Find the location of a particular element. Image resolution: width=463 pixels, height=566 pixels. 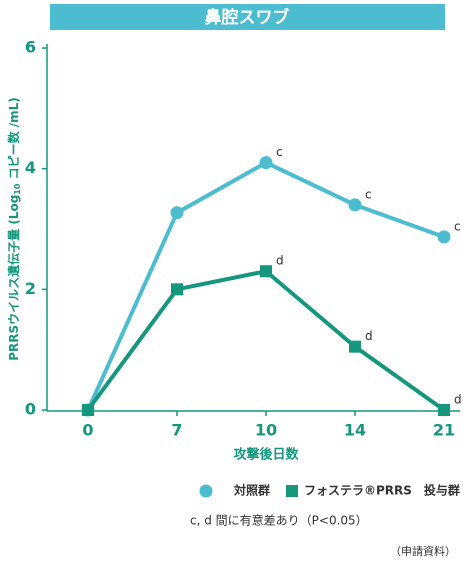

x-tick-label: 0 is located at coordinates (87, 430).